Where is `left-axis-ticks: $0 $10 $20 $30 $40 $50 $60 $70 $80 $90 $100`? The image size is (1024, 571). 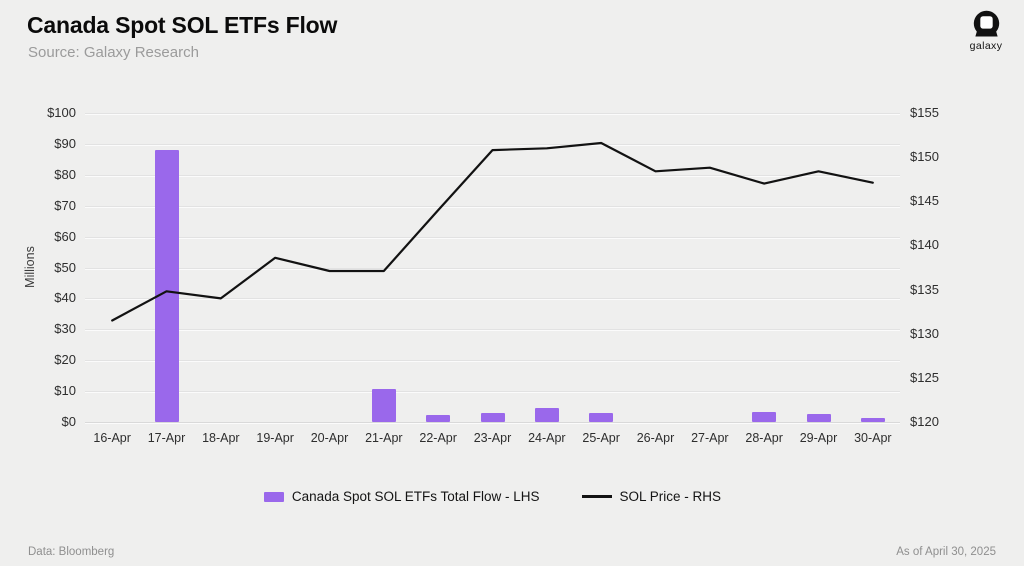 left-axis-ticks: $0 $10 $20 $30 $40 $50 $60 $70 $80 $90 $100 is located at coordinates (38, 267).